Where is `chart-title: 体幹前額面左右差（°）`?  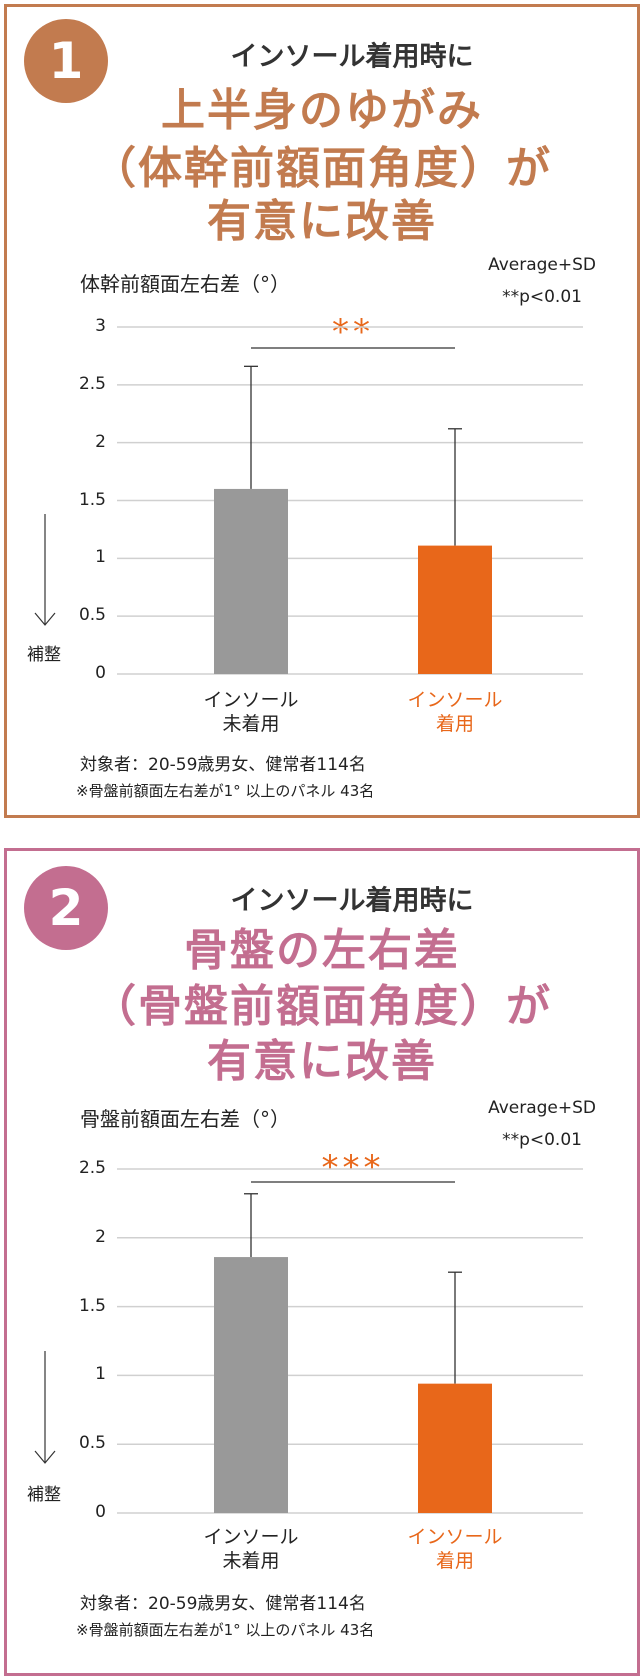
chart-title: 体幹前額面左右差（°） is located at coordinates (185, 284).